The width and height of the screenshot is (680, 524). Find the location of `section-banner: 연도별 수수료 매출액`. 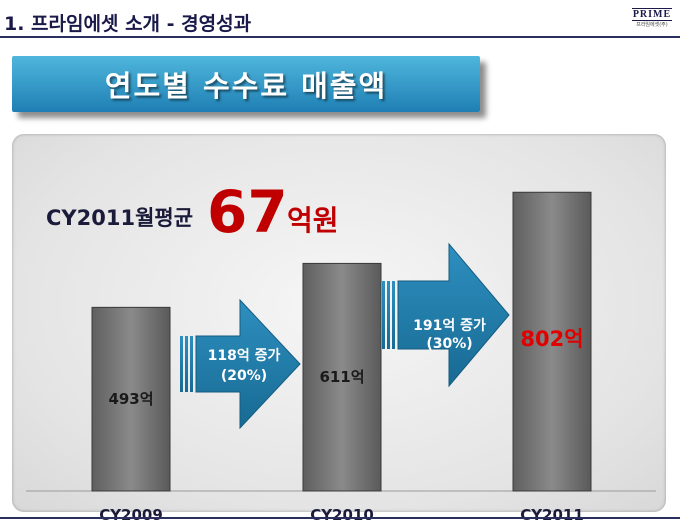

section-banner: 연도별 수수료 매출액 is located at coordinates (246, 84).